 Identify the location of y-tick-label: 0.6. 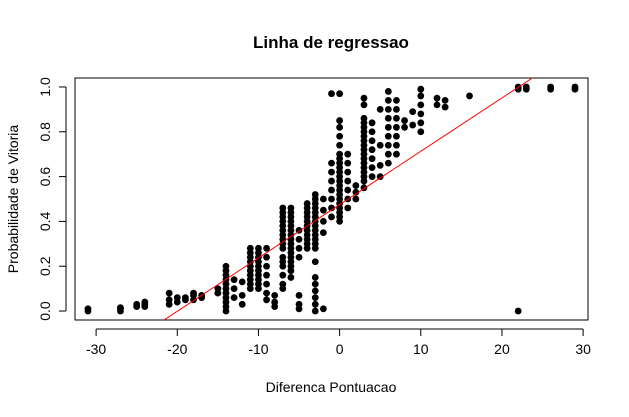
(45, 177).